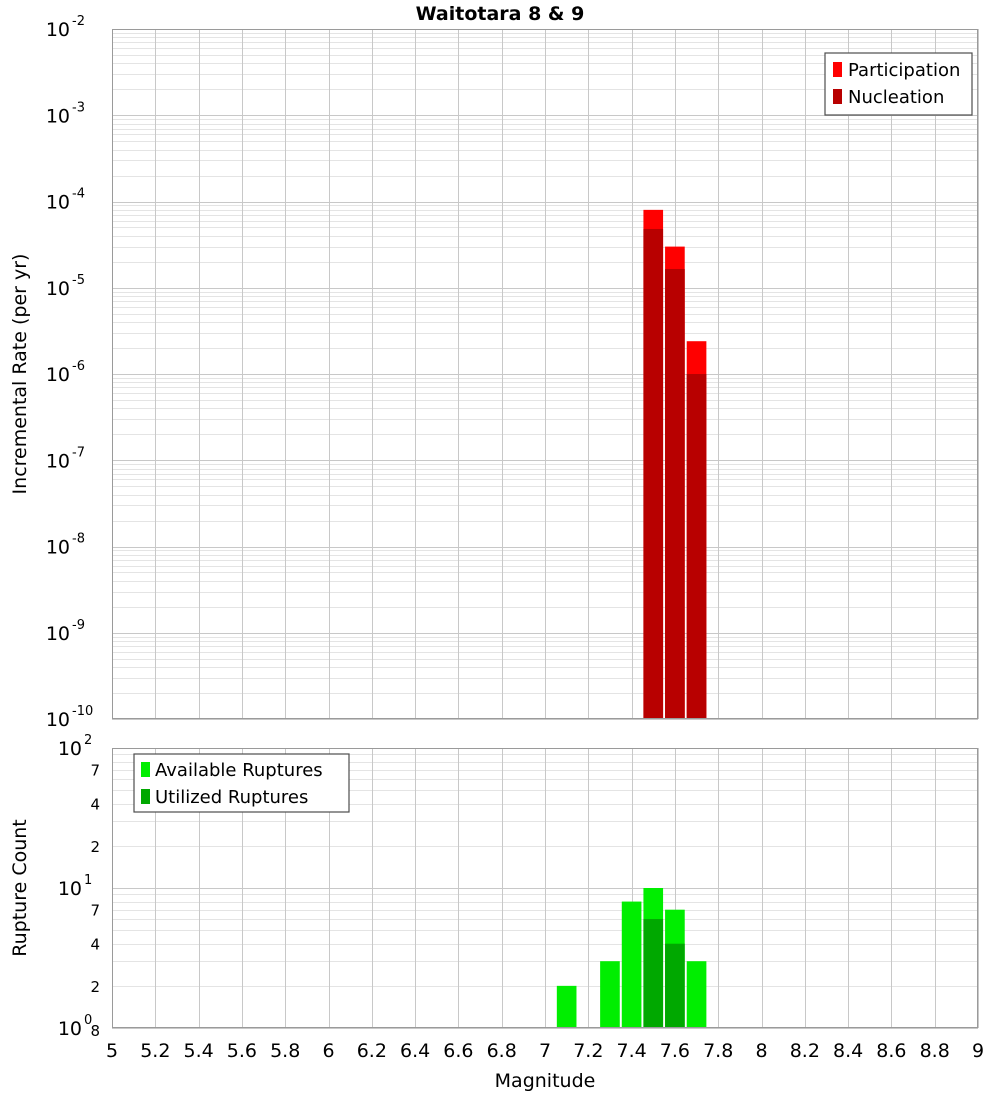 Image resolution: width=1000 pixels, height=1100 pixels. Describe the element at coordinates (898, 84) in the screenshot. I see `legend-top: Participation Nucleation` at that location.